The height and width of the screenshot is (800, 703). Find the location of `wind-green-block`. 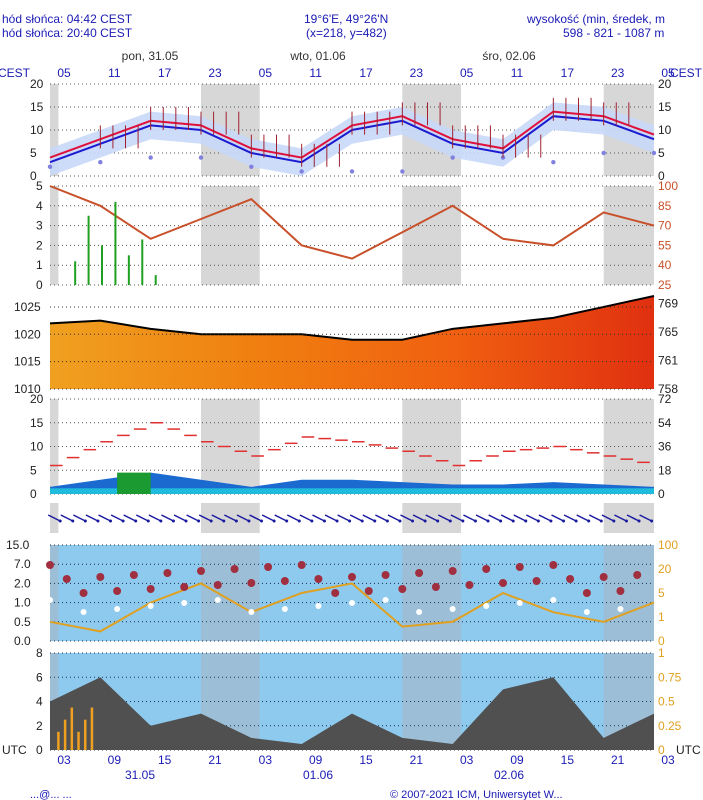

wind-green-block is located at coordinates (134, 483).